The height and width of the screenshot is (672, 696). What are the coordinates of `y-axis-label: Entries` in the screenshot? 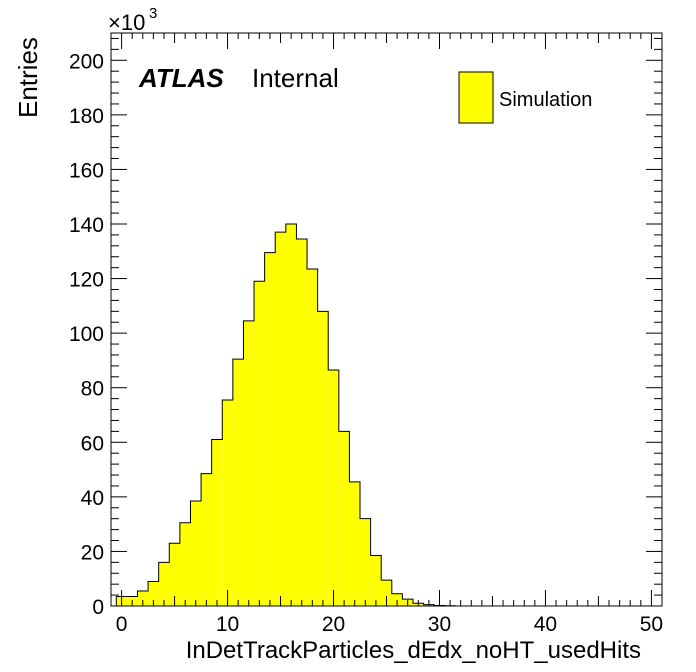 It's located at (28, 77).